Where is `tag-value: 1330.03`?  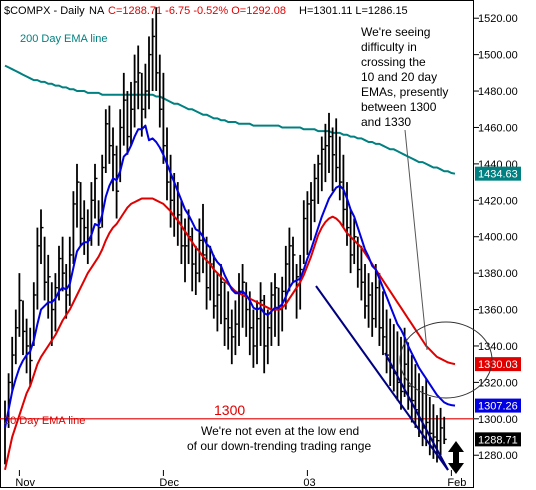
tag-value: 1330.03 is located at coordinates (498, 365).